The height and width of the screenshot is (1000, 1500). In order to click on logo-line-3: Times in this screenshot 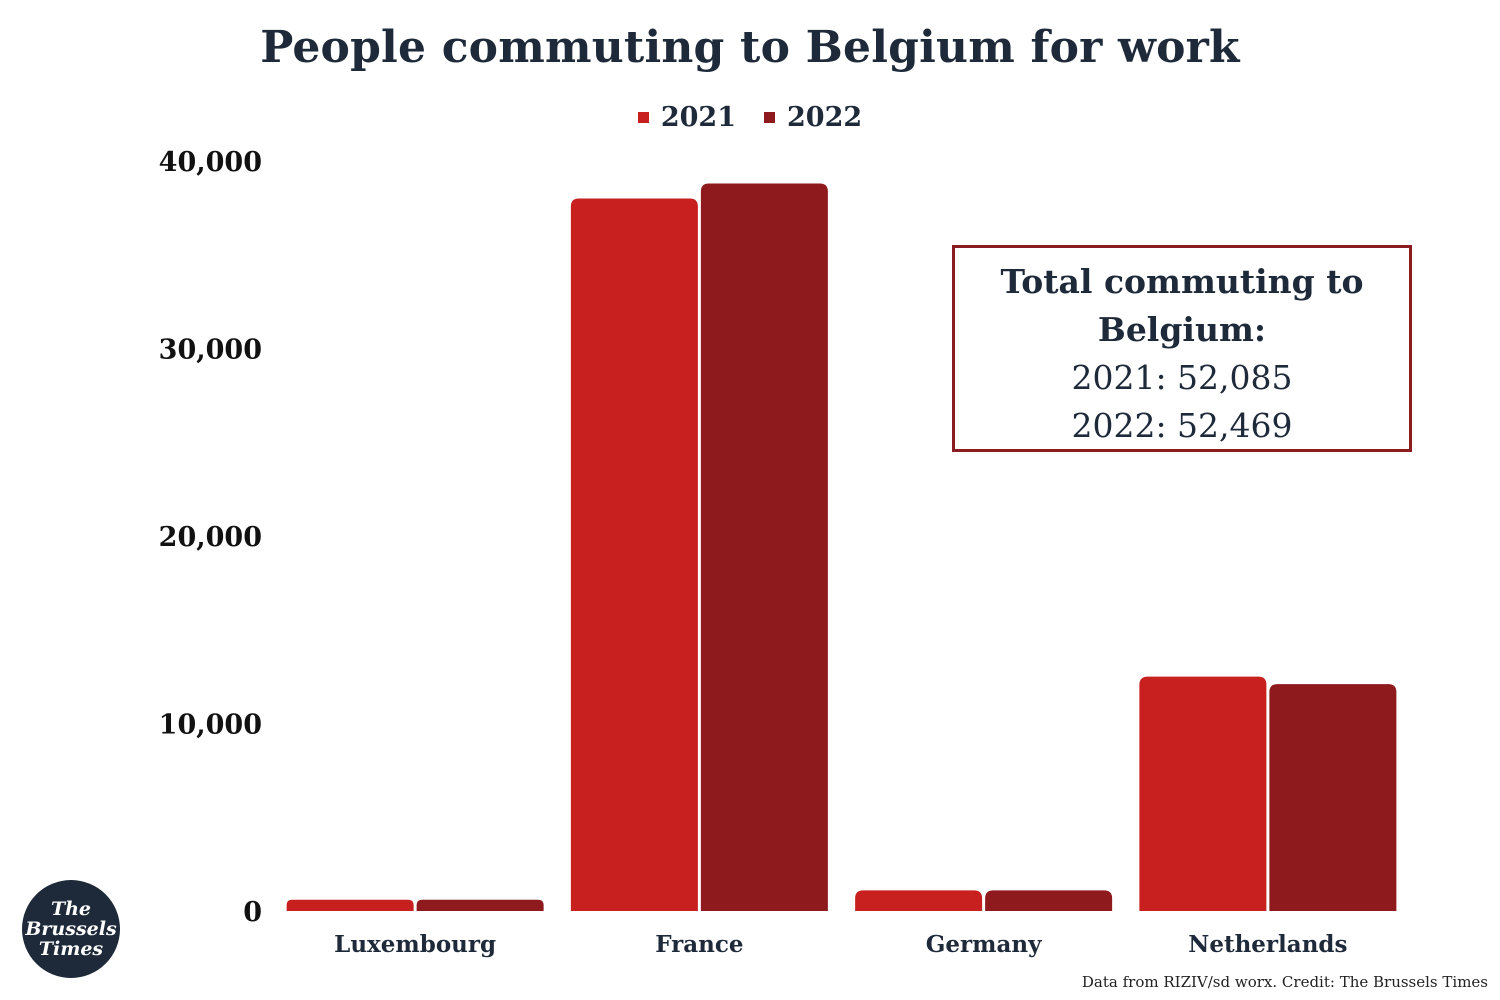, I will do `click(71, 949)`.